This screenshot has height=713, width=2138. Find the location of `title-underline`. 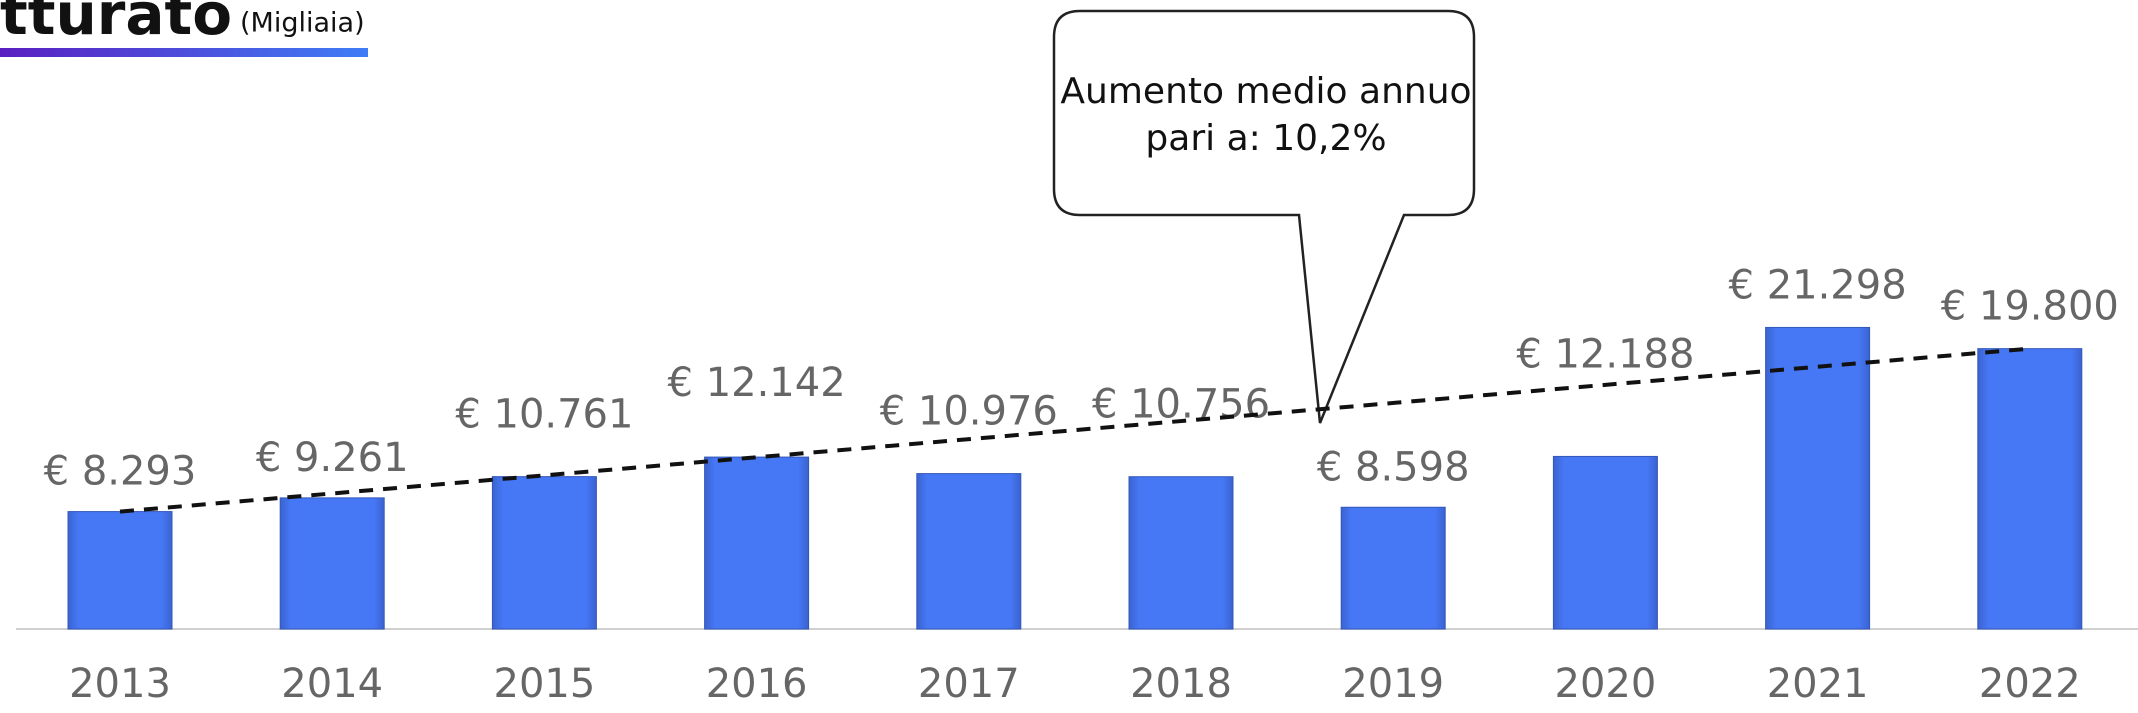

title-underline is located at coordinates (184, 52).